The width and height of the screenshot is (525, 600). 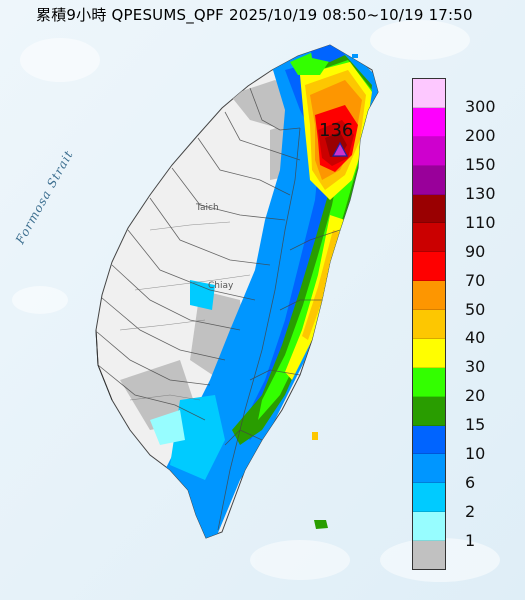 What do you see at coordinates (475, 367) in the screenshot?
I see `legend-label: 30` at bounding box center [475, 367].